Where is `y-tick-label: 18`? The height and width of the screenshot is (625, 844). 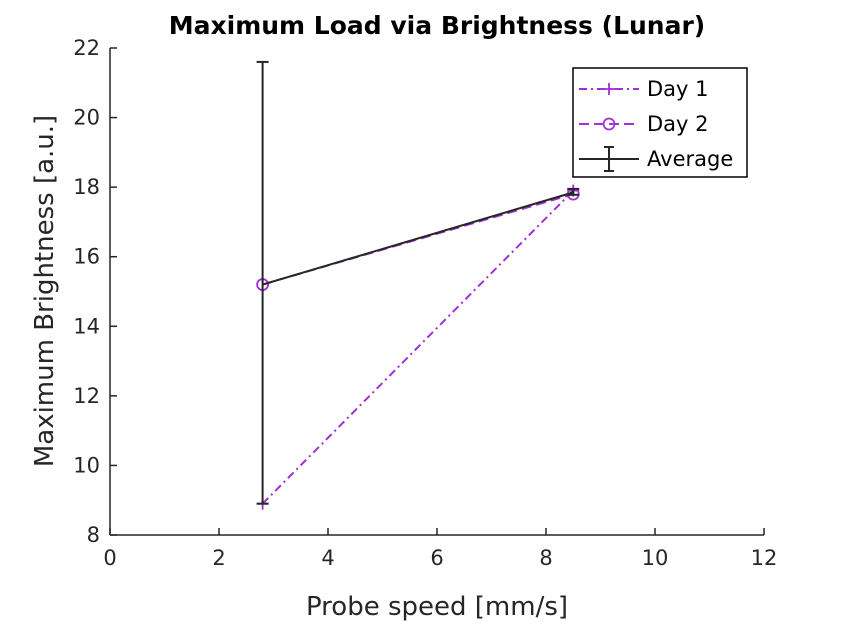 y-tick-label: 18 is located at coordinates (86, 187).